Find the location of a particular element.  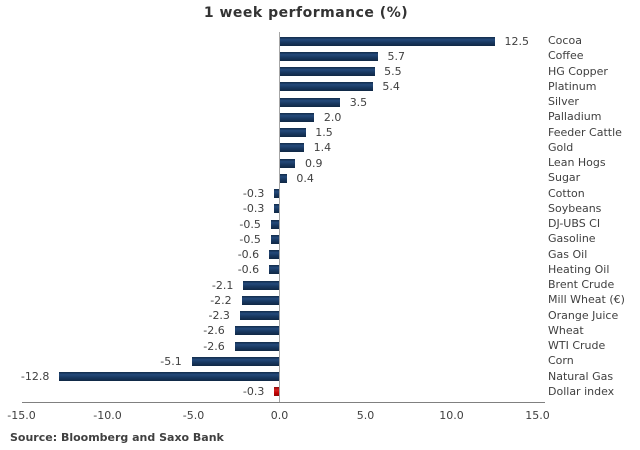

category-label: Coffee is located at coordinates (566, 56).